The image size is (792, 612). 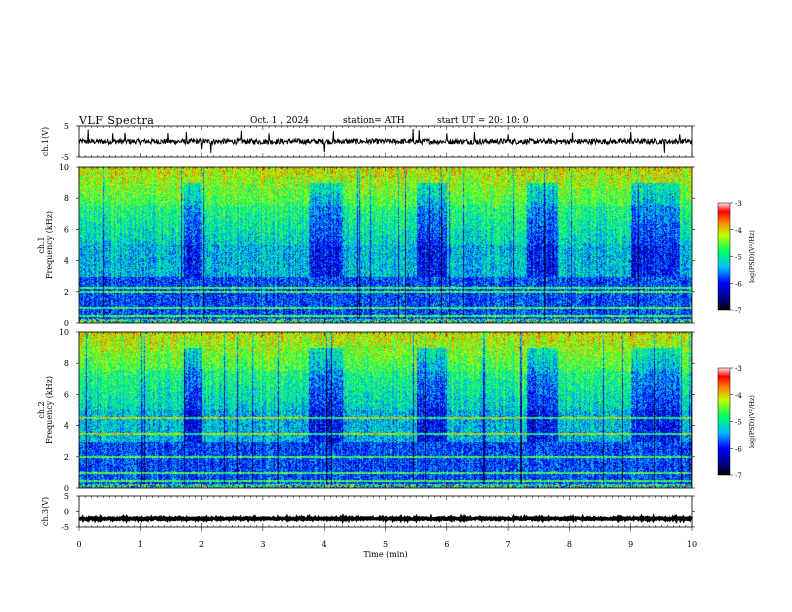 What do you see at coordinates (385, 544) in the screenshot?
I see `x-tick-label: 5` at bounding box center [385, 544].